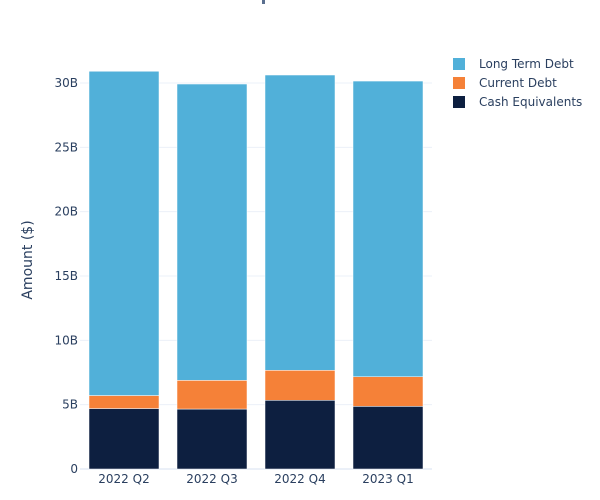 Image resolution: width=600 pixels, height=500 pixels. I want to click on y-tick-label: 10B, so click(66, 340).